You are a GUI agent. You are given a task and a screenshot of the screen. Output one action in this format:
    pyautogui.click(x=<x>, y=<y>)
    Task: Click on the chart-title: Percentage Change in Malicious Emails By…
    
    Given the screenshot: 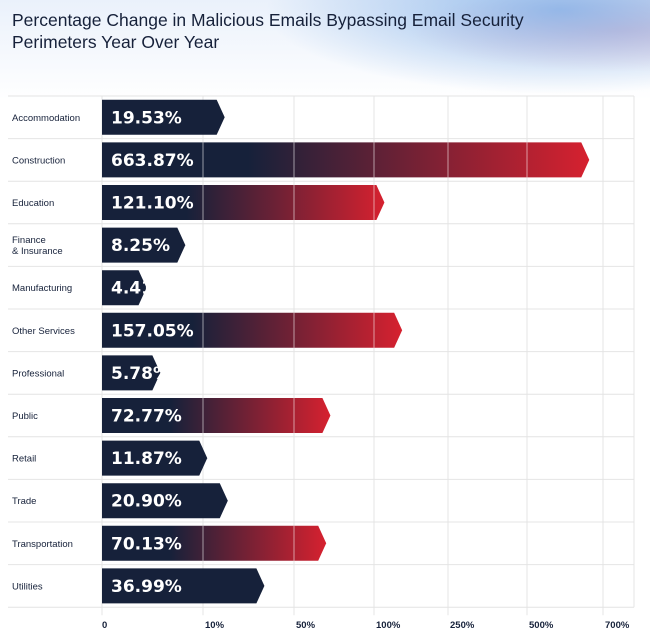 What is the action you would take?
    pyautogui.click(x=268, y=31)
    